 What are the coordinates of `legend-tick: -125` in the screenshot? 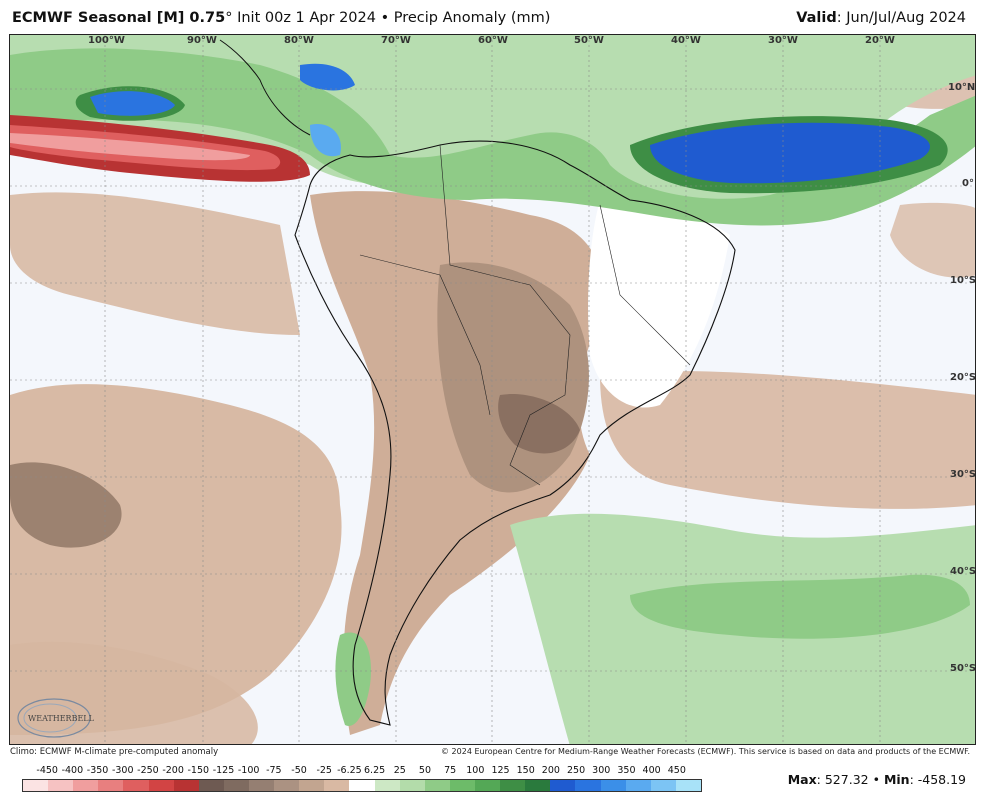 It's located at (223, 770).